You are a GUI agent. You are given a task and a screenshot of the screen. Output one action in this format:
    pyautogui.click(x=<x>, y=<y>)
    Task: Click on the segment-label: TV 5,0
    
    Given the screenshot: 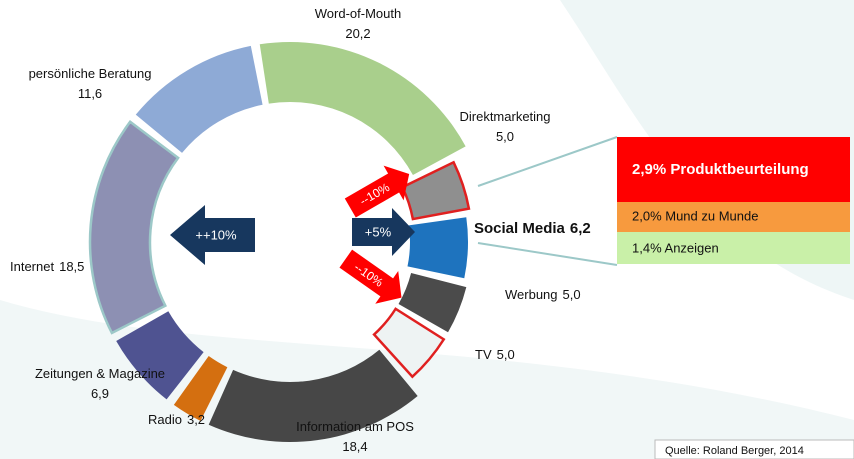 What is the action you would take?
    pyautogui.click(x=495, y=354)
    